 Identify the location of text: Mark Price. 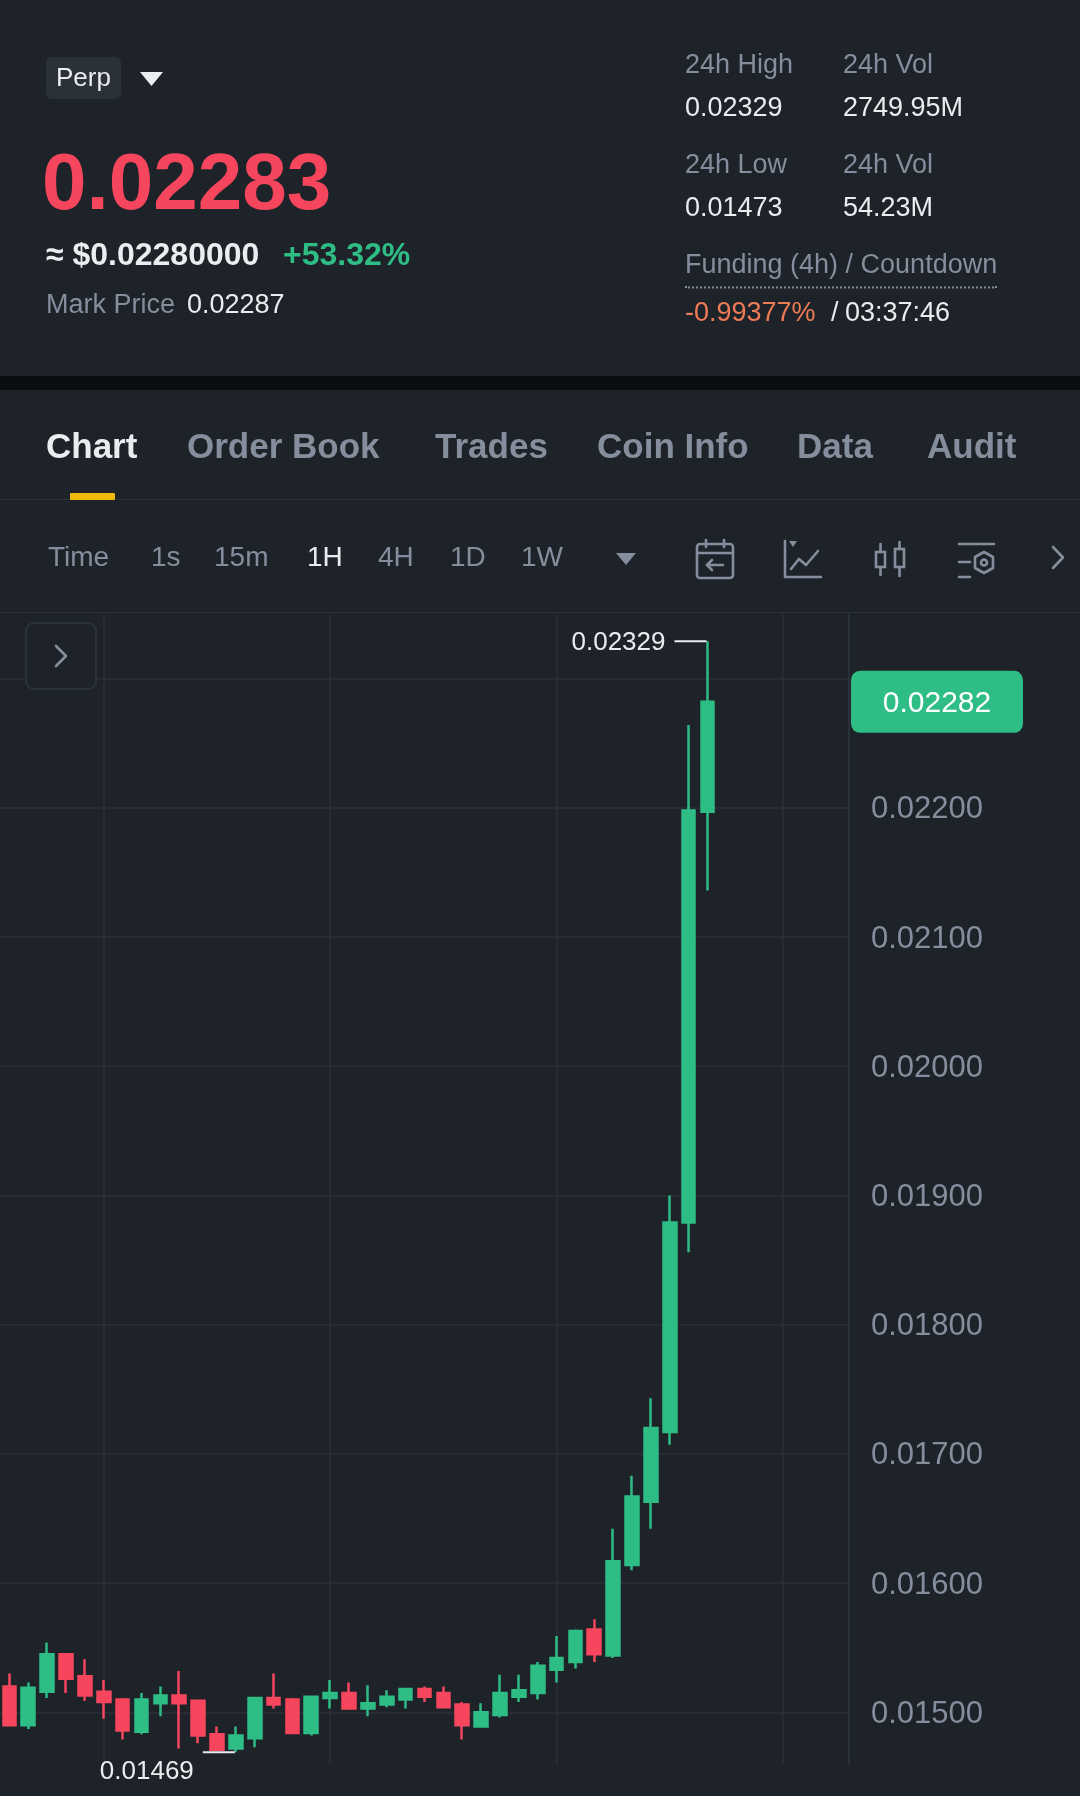
(111, 305).